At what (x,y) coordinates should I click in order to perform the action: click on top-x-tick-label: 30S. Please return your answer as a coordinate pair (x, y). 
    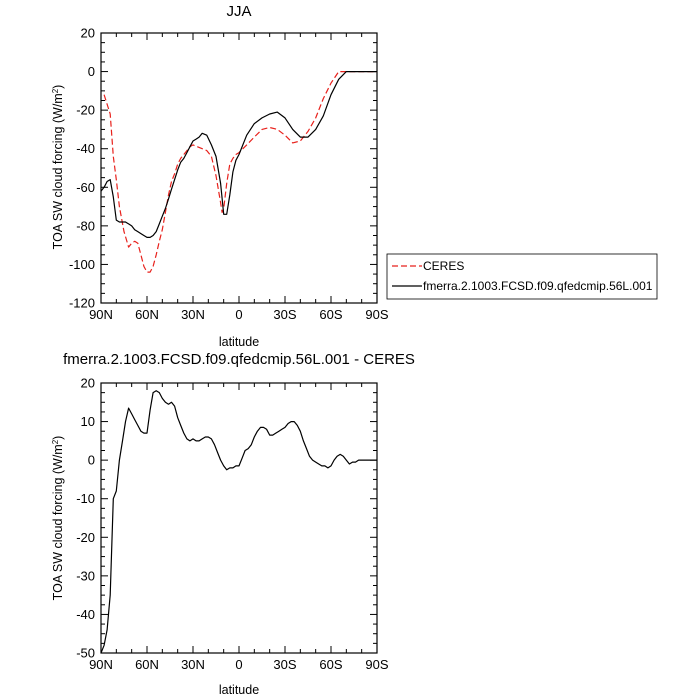
    Looking at the image, I should click on (284, 314).